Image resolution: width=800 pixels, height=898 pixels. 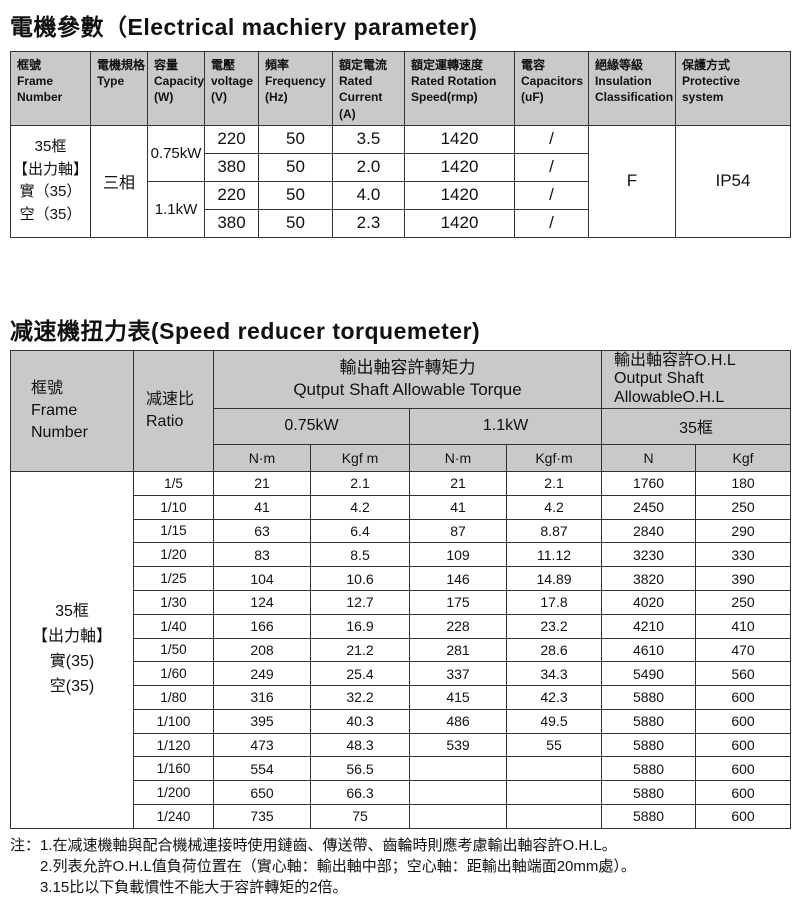 I want to click on ohl-n-cell: 3230, so click(x=649, y=555).